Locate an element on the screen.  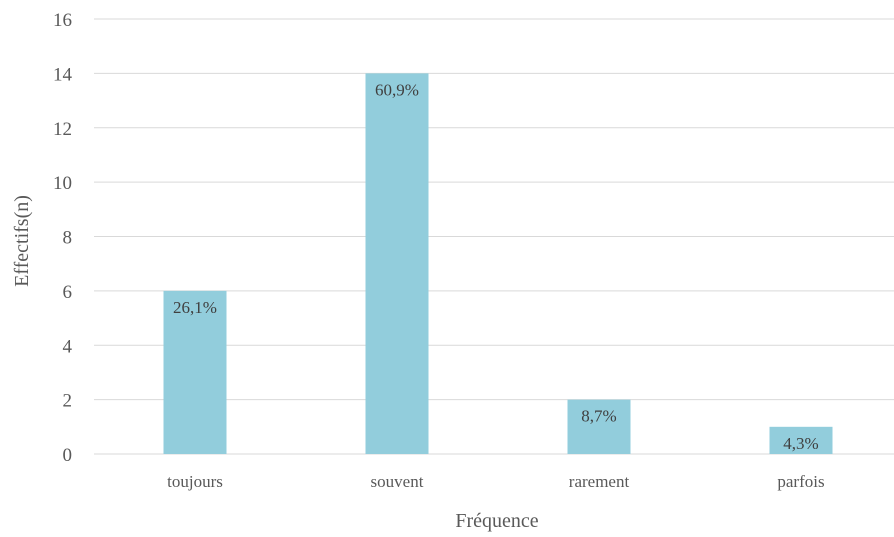
y-tick-label: 2 is located at coordinates (68, 401).